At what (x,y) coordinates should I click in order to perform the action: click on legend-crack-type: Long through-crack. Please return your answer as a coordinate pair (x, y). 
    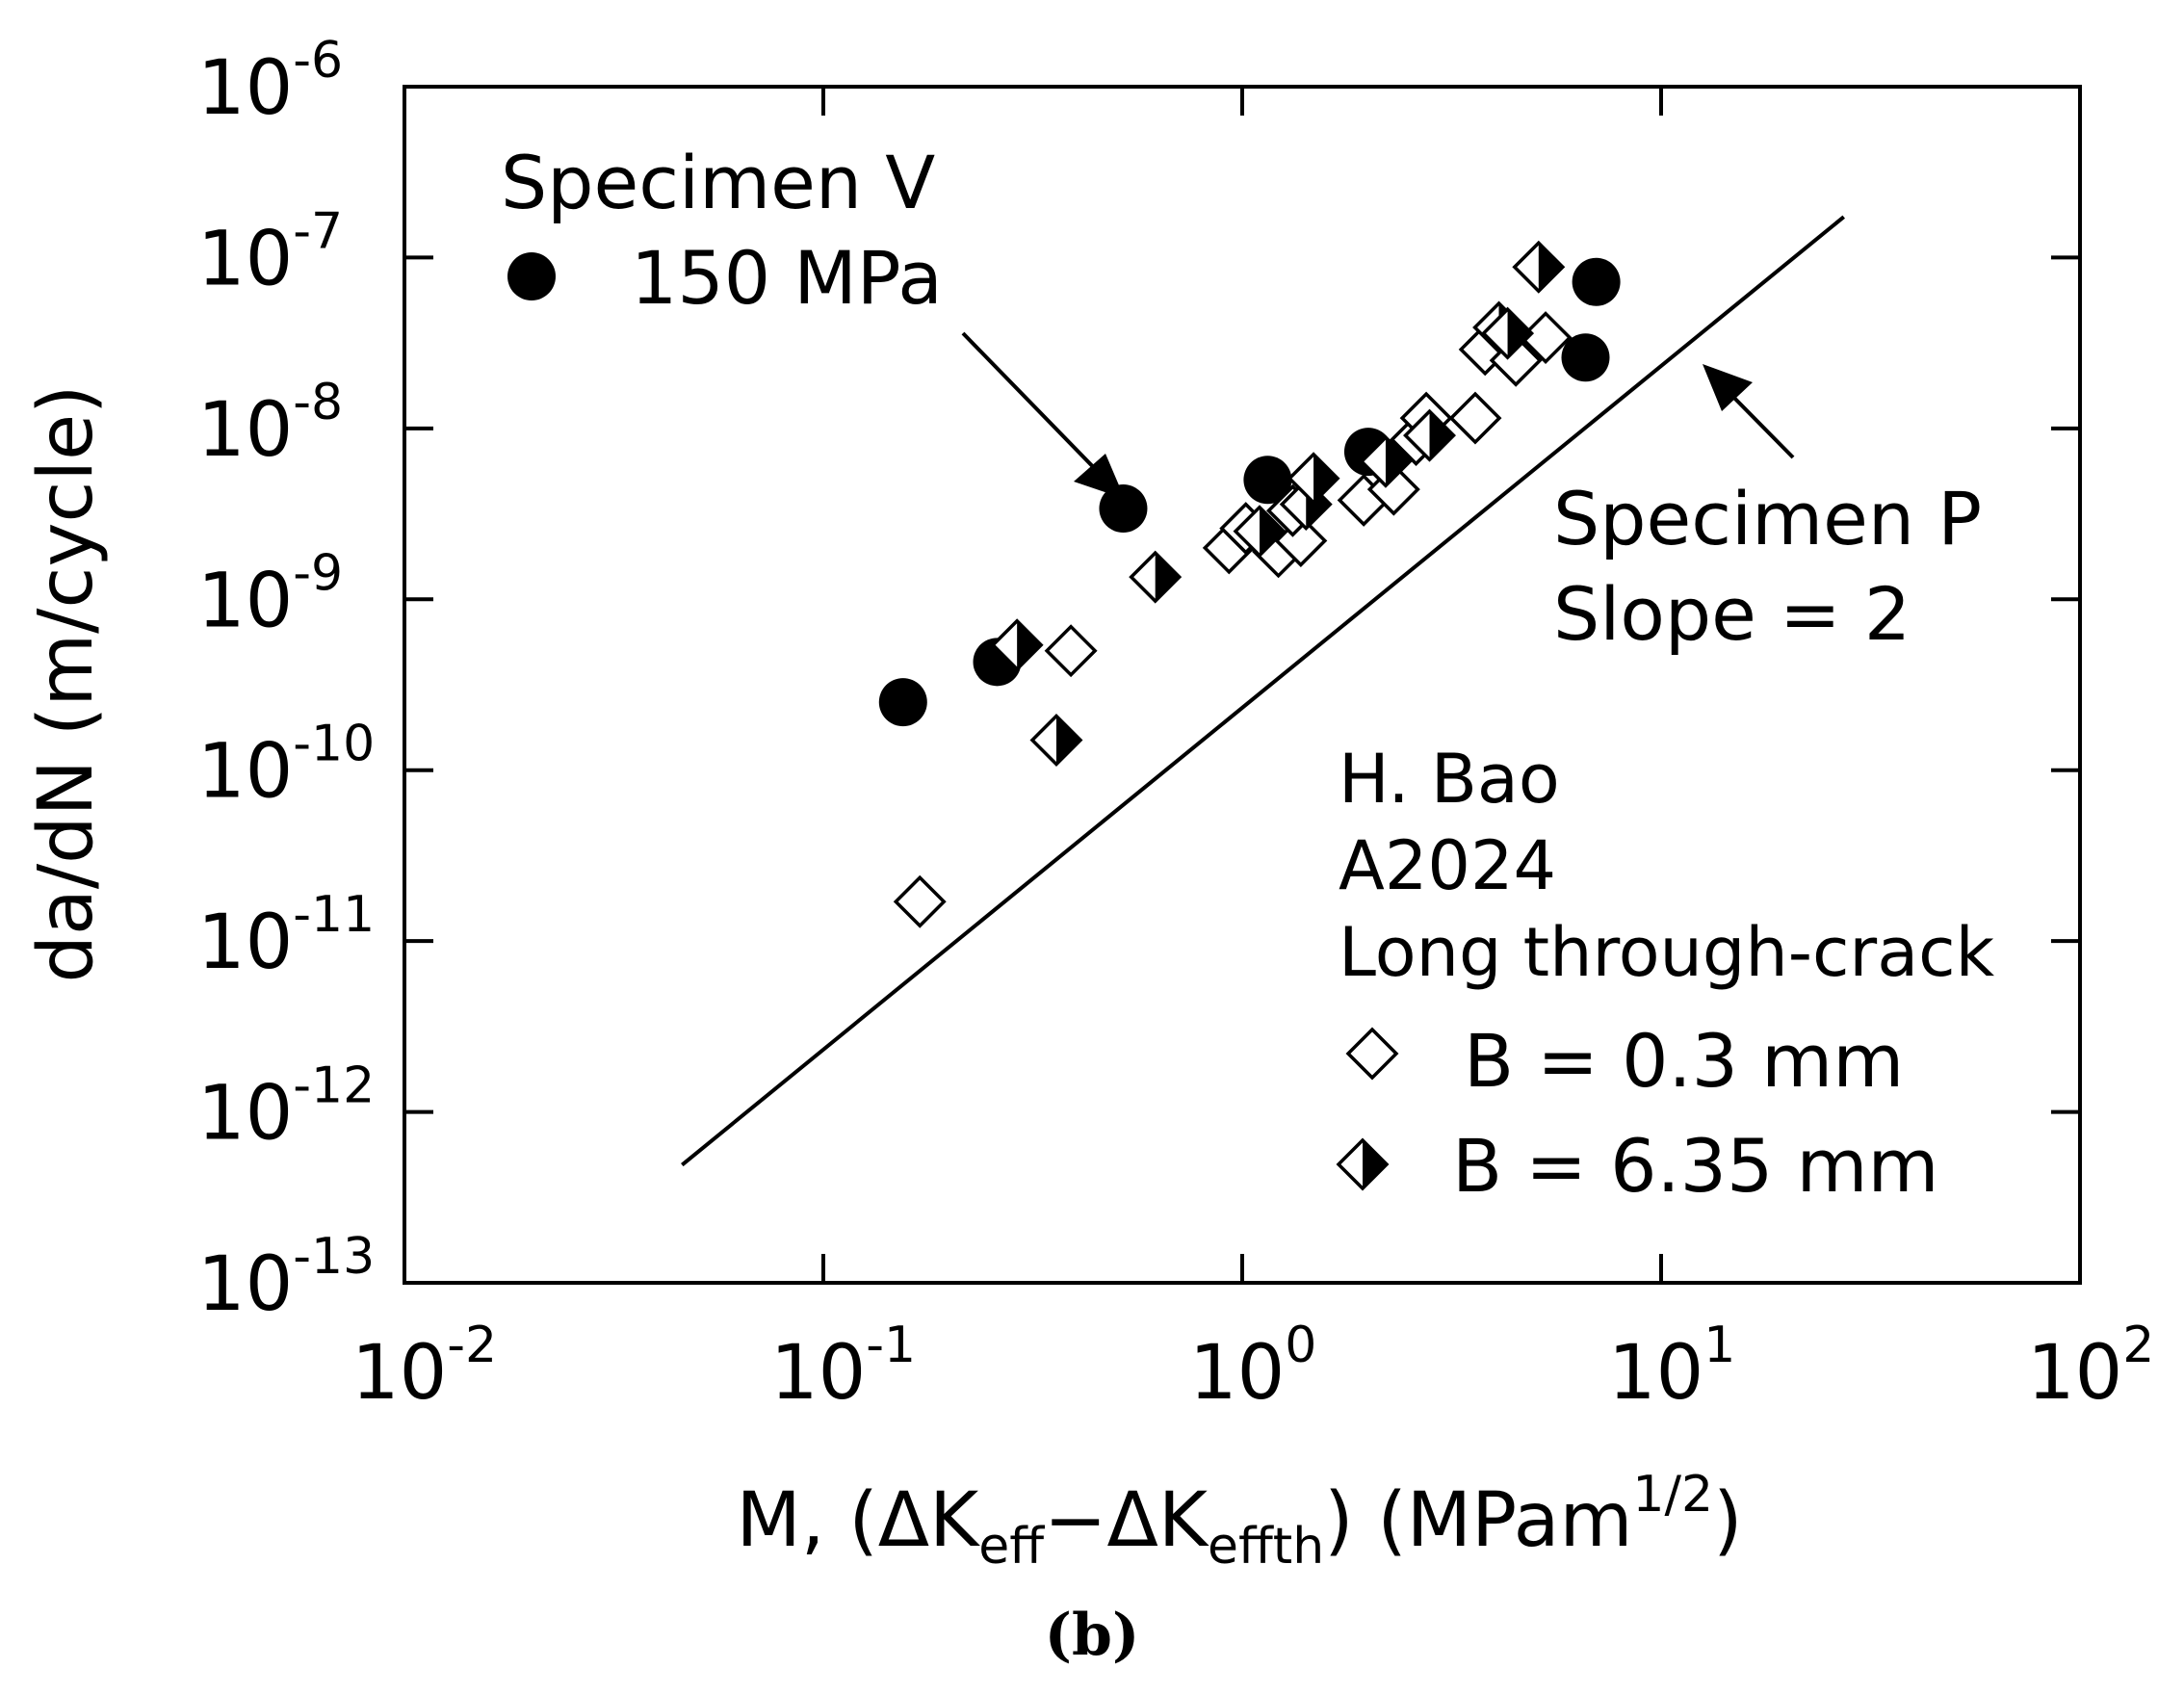
    Looking at the image, I should click on (1667, 952).